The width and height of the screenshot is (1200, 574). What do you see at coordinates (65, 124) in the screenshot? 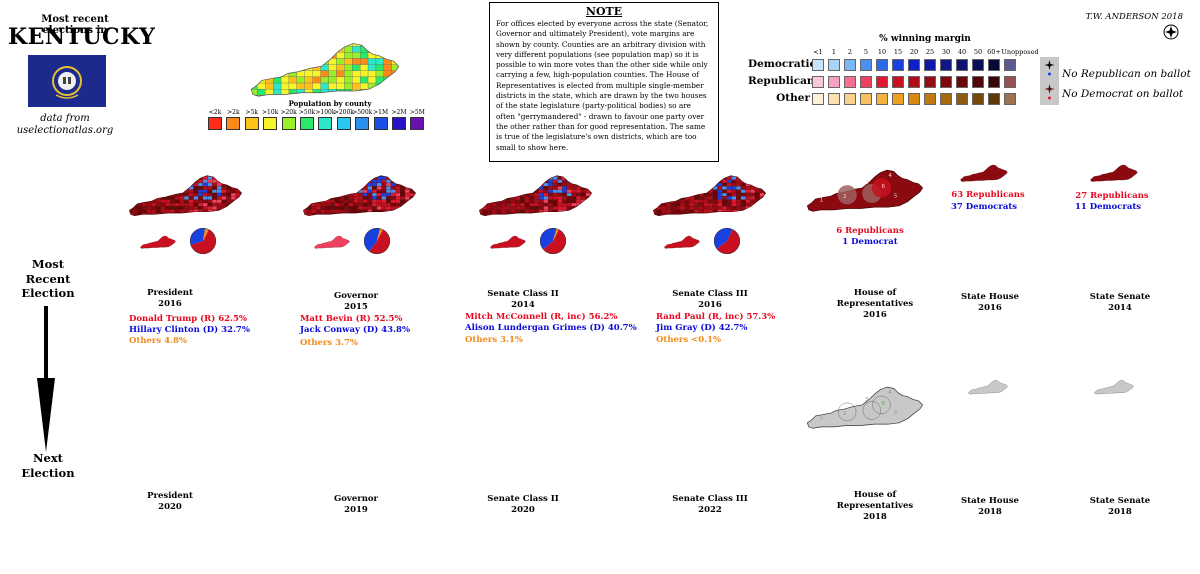
I see `data-source: data from uselectionatlas.org` at bounding box center [65, 124].